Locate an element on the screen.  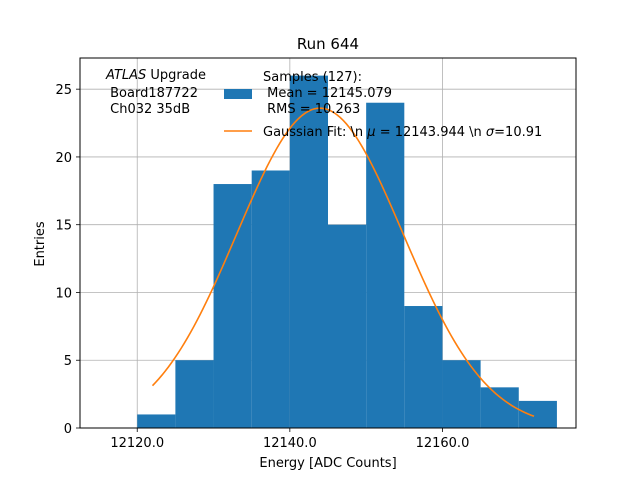
atlas-italic: ATLAS is located at coordinates (125, 75).